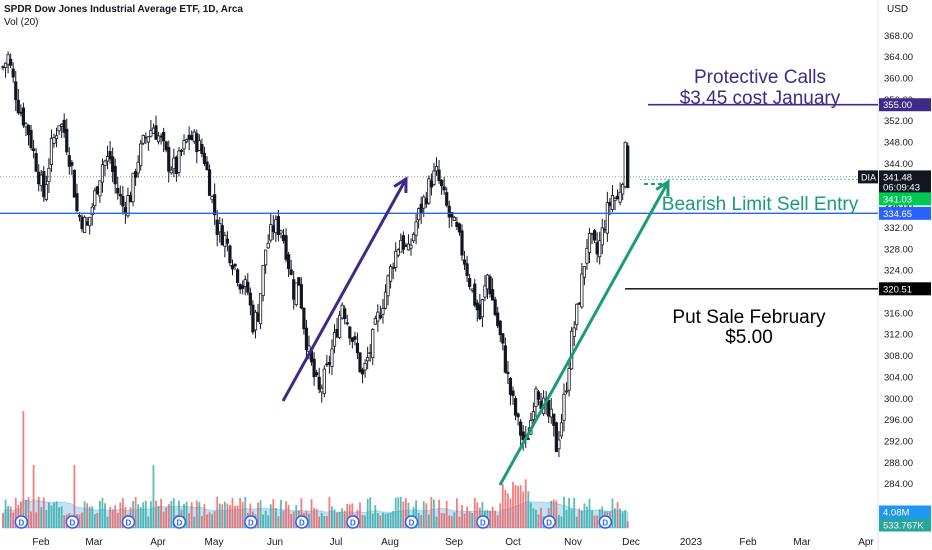  What do you see at coordinates (898, 143) in the screenshot?
I see `y-tick-label: 348.00` at bounding box center [898, 143].